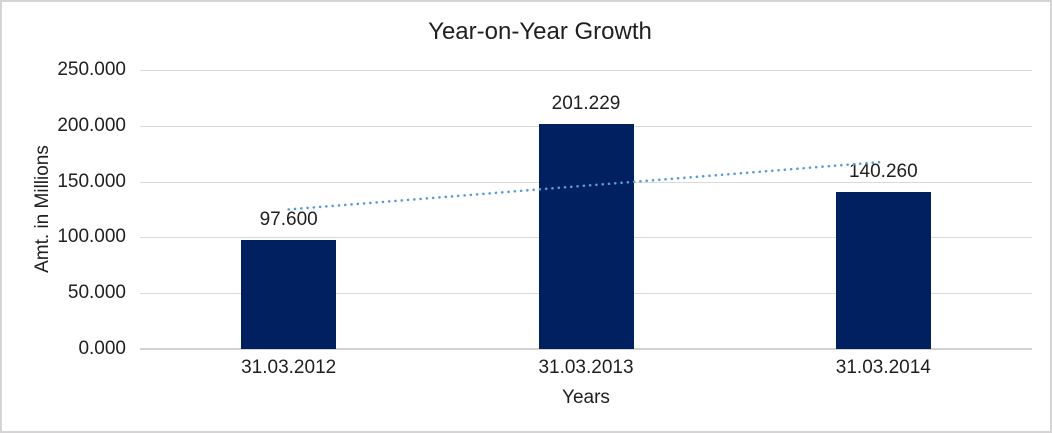  I want to click on trendline, so click(586, 185).